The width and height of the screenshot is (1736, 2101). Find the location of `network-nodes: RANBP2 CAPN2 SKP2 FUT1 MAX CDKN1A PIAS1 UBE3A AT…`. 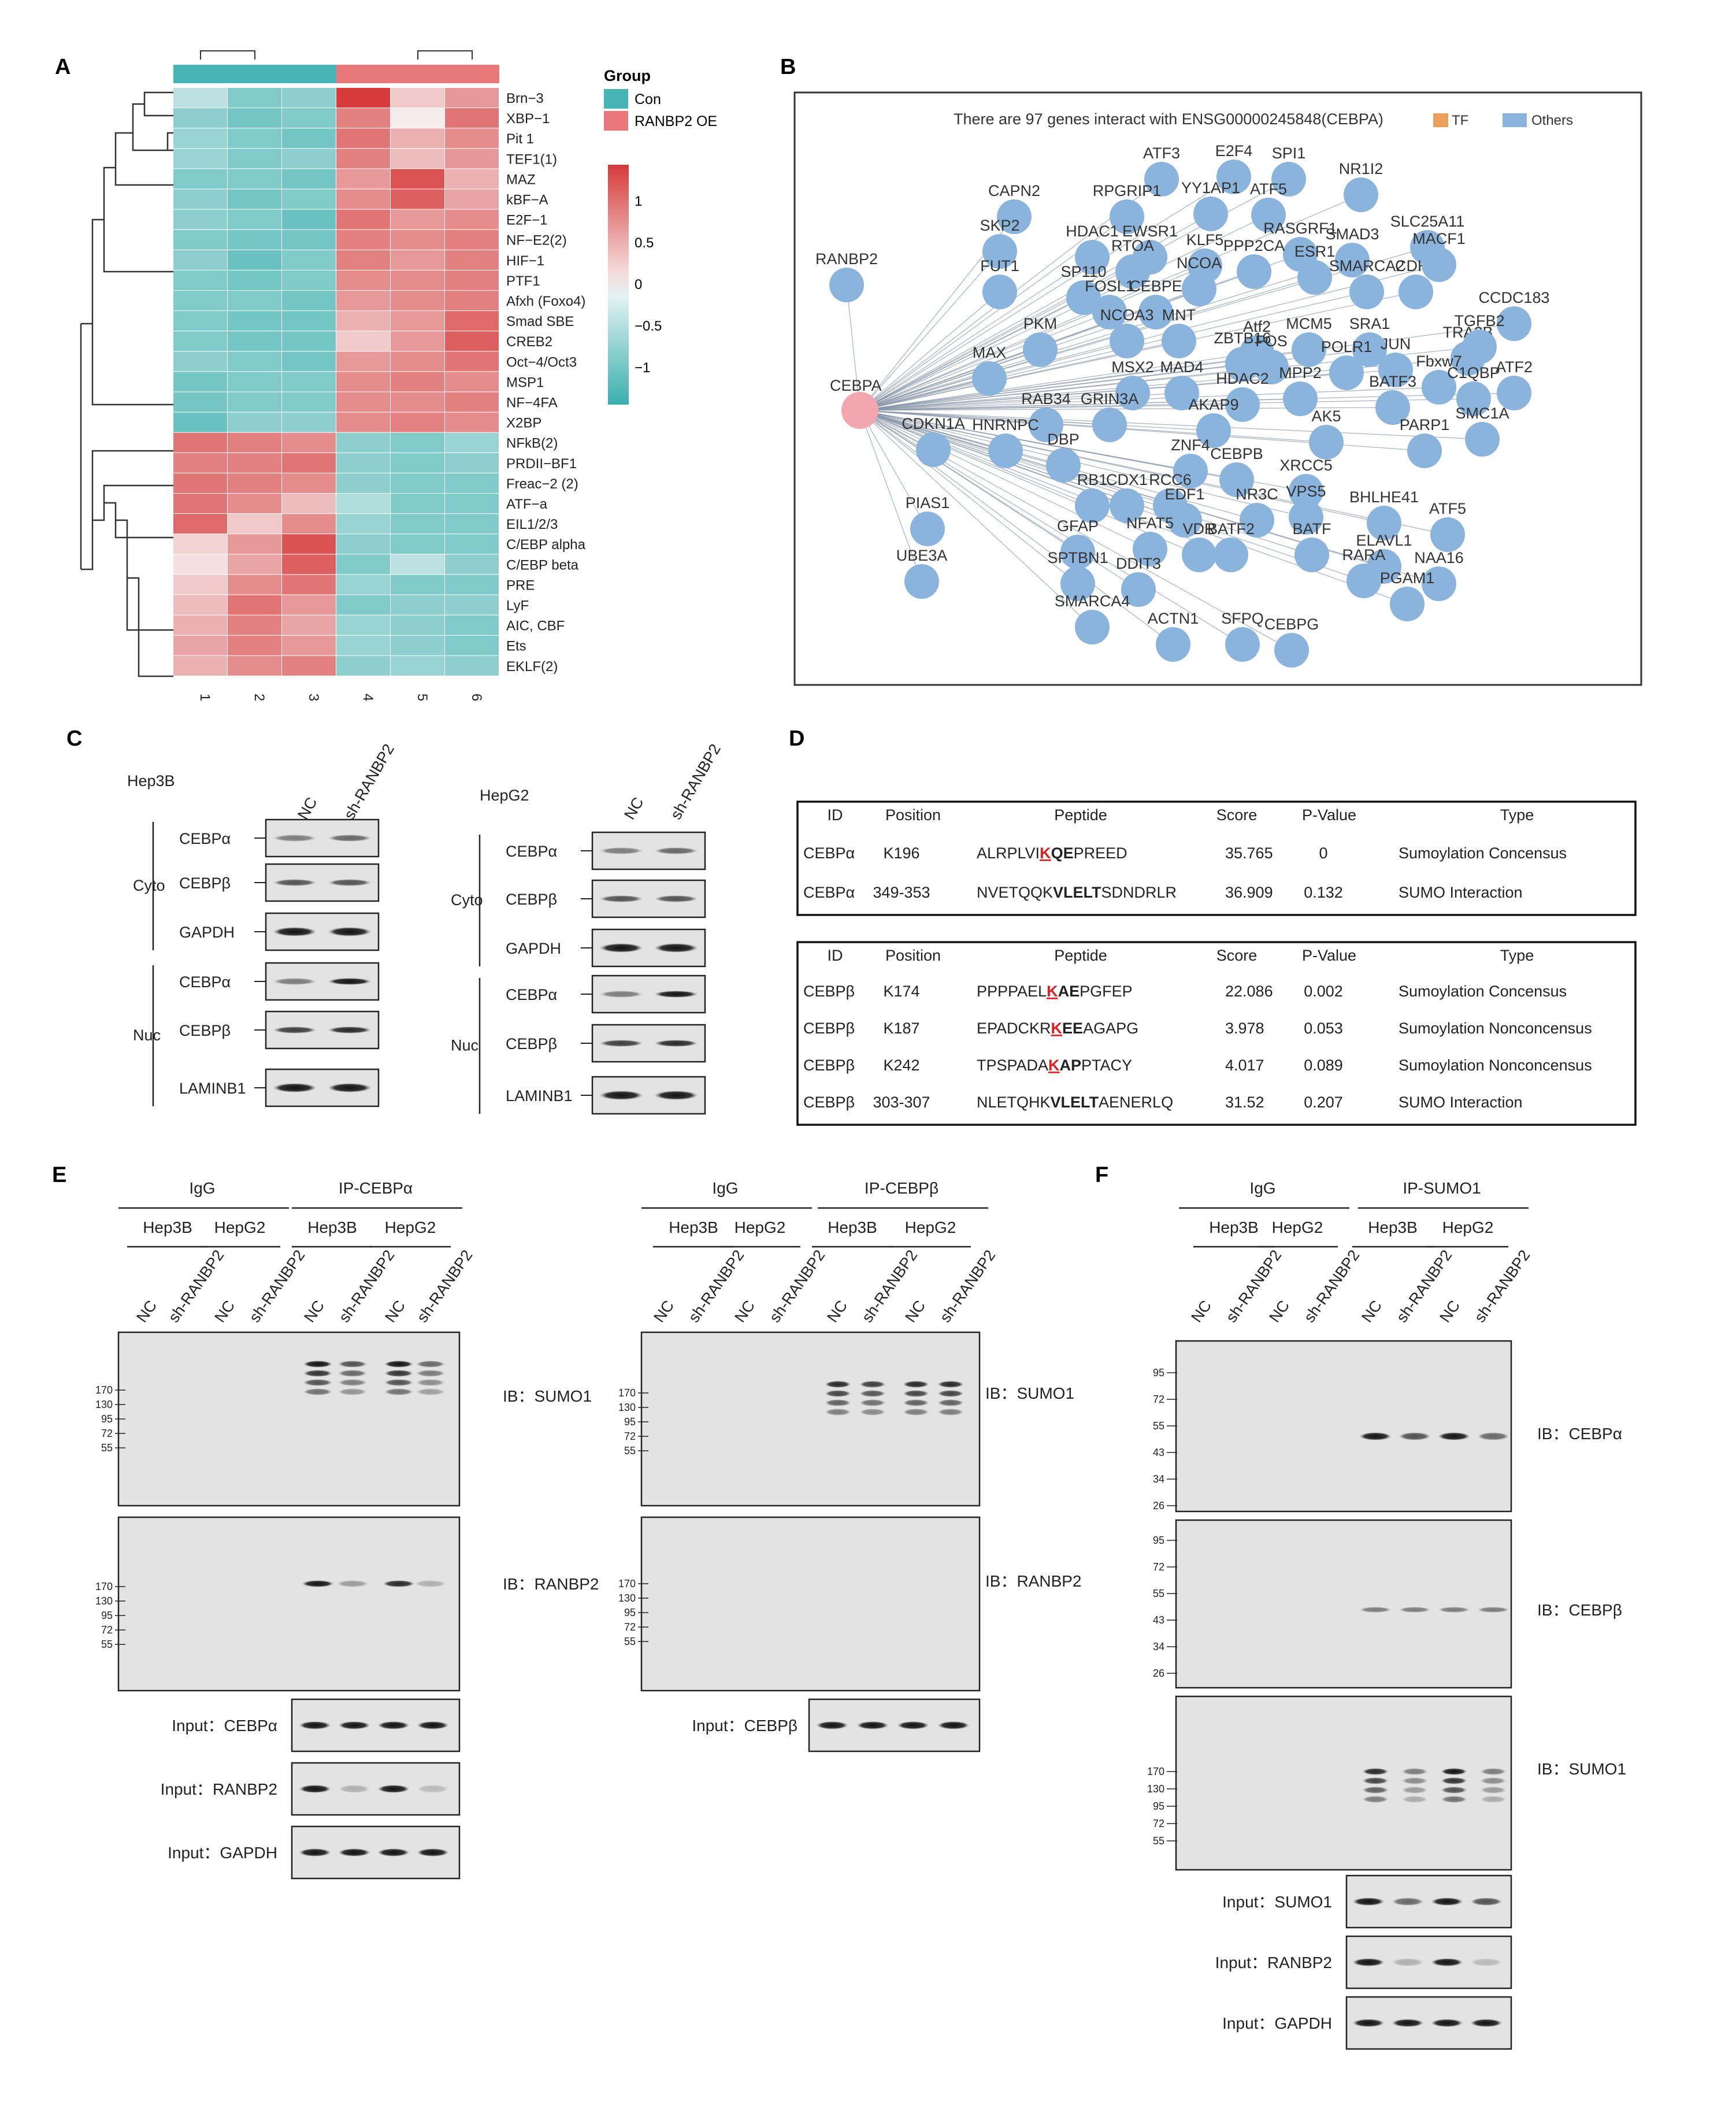

network-nodes: RANBP2 CAPN2 SKP2 FUT1 MAX CDKN1A PIAS1 UBE3A AT… is located at coordinates (1182, 405).